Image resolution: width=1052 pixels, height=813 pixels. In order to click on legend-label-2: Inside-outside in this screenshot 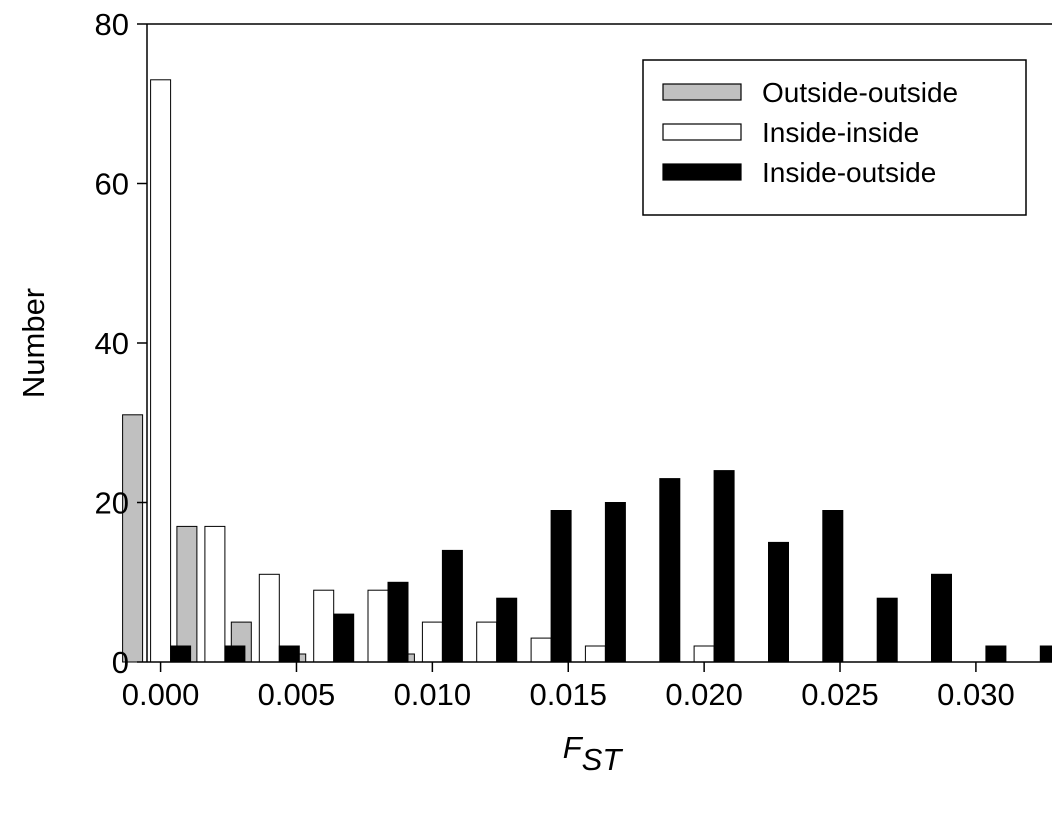, I will do `click(849, 172)`.